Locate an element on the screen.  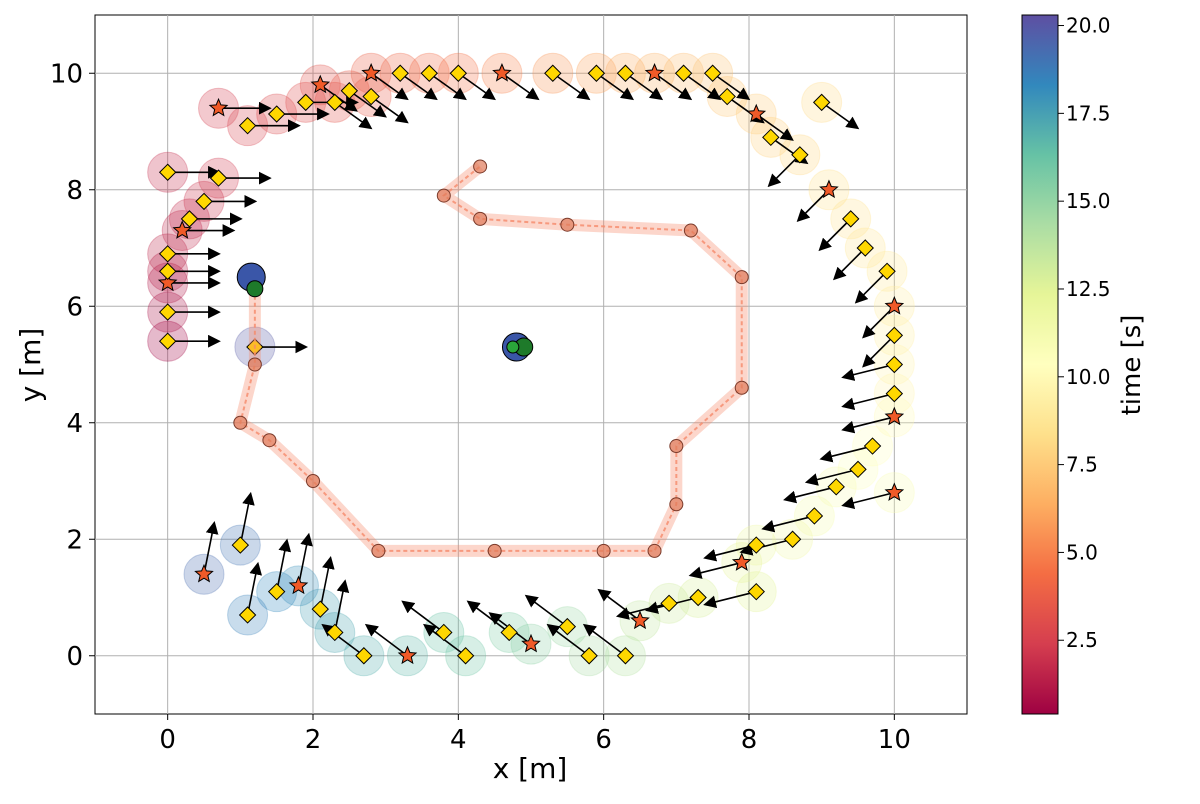
colorbar-tick-label: 2.5 is located at coordinates (1082, 640).